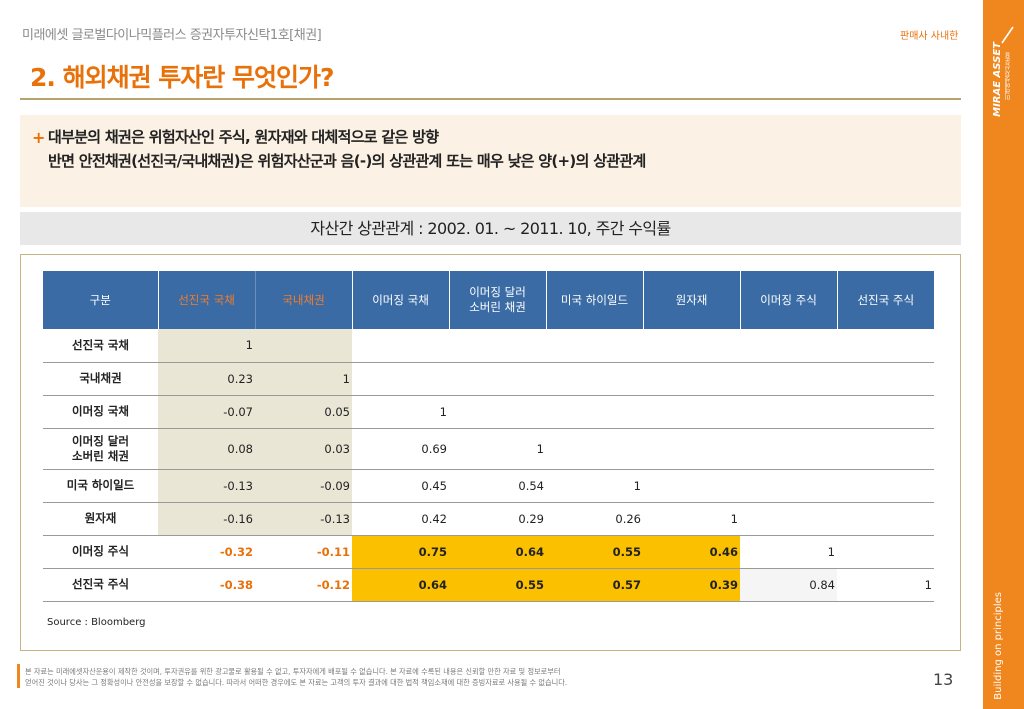 The width and height of the screenshot is (1024, 709). What do you see at coordinates (400, 552) in the screenshot?
I see `table-cell: 0.75` at bounding box center [400, 552].